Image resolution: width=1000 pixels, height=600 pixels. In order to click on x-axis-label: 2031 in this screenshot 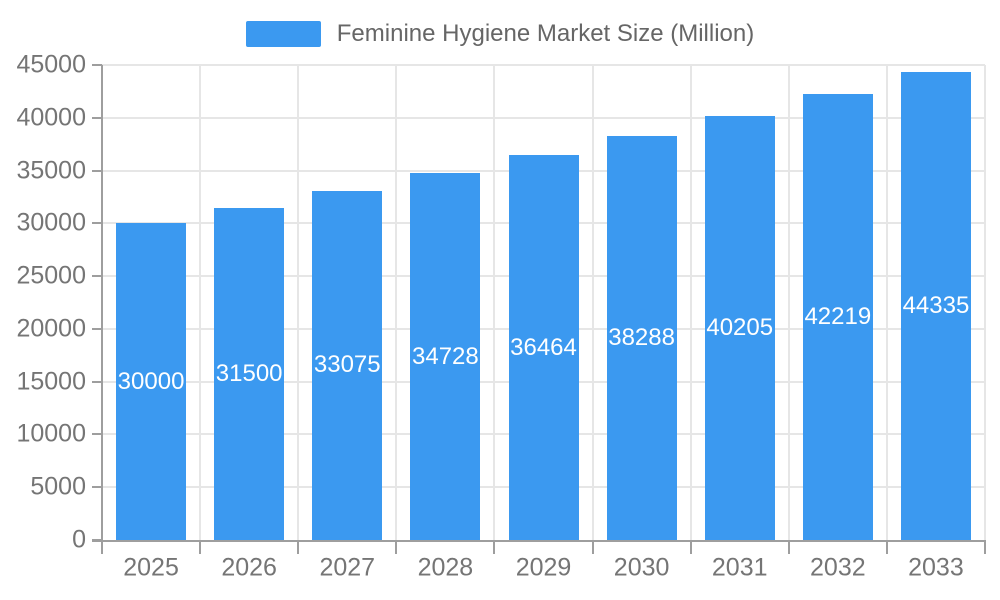, I will do `click(739, 567)`.